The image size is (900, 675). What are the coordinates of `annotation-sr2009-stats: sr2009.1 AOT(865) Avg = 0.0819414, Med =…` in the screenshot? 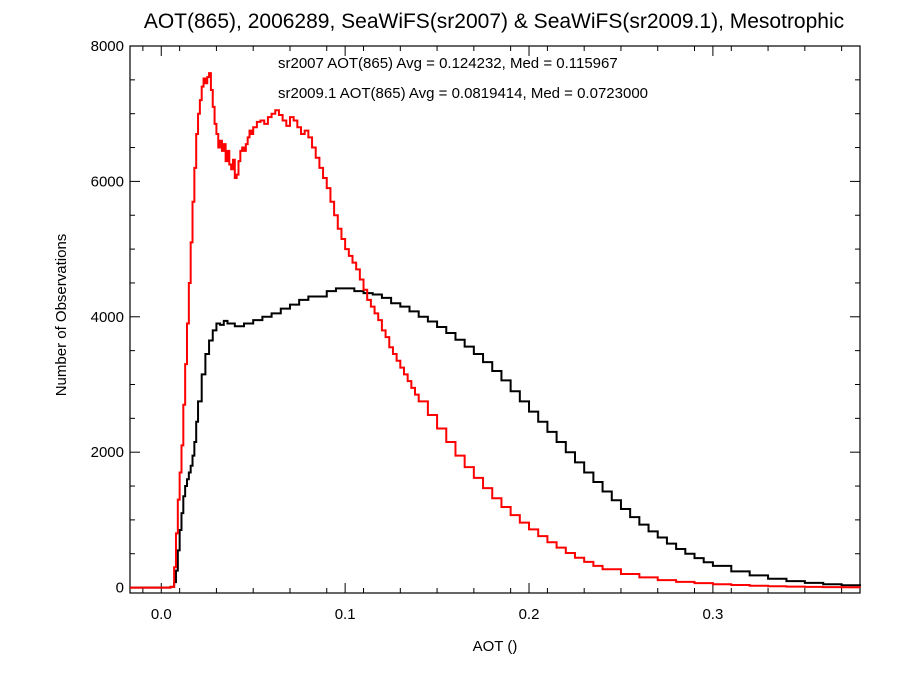 It's located at (463, 93).